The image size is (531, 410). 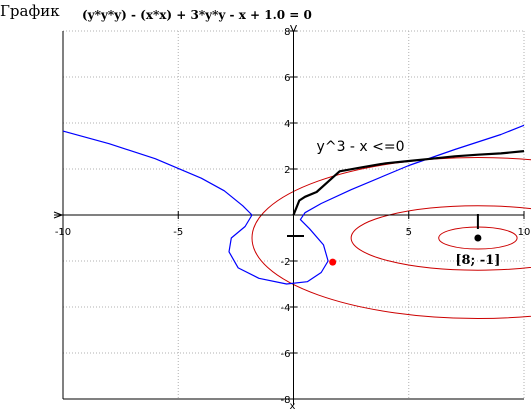 What do you see at coordinates (293, 29) in the screenshot?
I see `y-axis-arrow` at bounding box center [293, 29].